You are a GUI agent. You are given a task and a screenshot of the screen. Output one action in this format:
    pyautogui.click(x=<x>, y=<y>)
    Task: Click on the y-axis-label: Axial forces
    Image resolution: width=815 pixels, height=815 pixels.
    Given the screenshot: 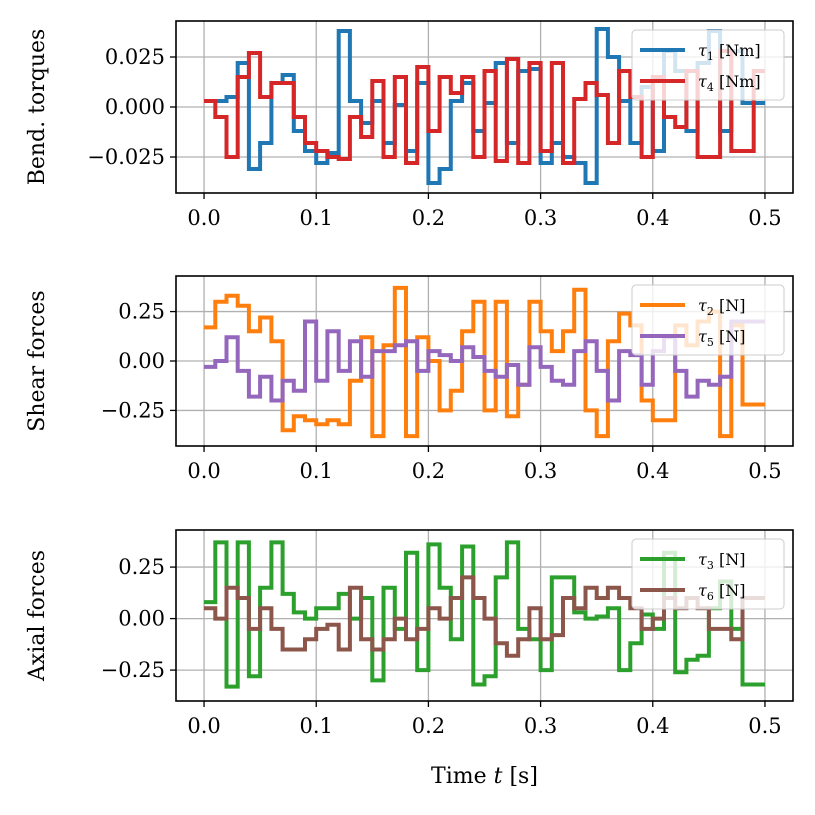 What is the action you would take?
    pyautogui.click(x=37, y=616)
    